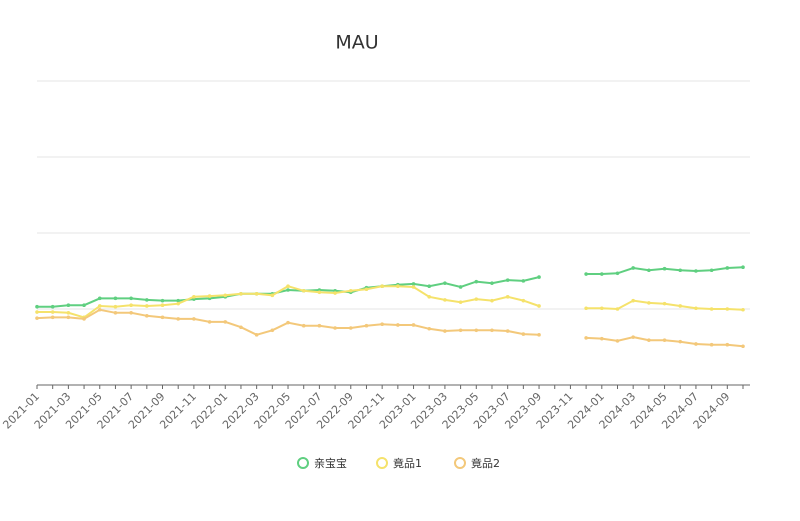 This screenshot has height=521, width=800. What do you see at coordinates (382, 463) in the screenshot?
I see `legend-marker` at bounding box center [382, 463].